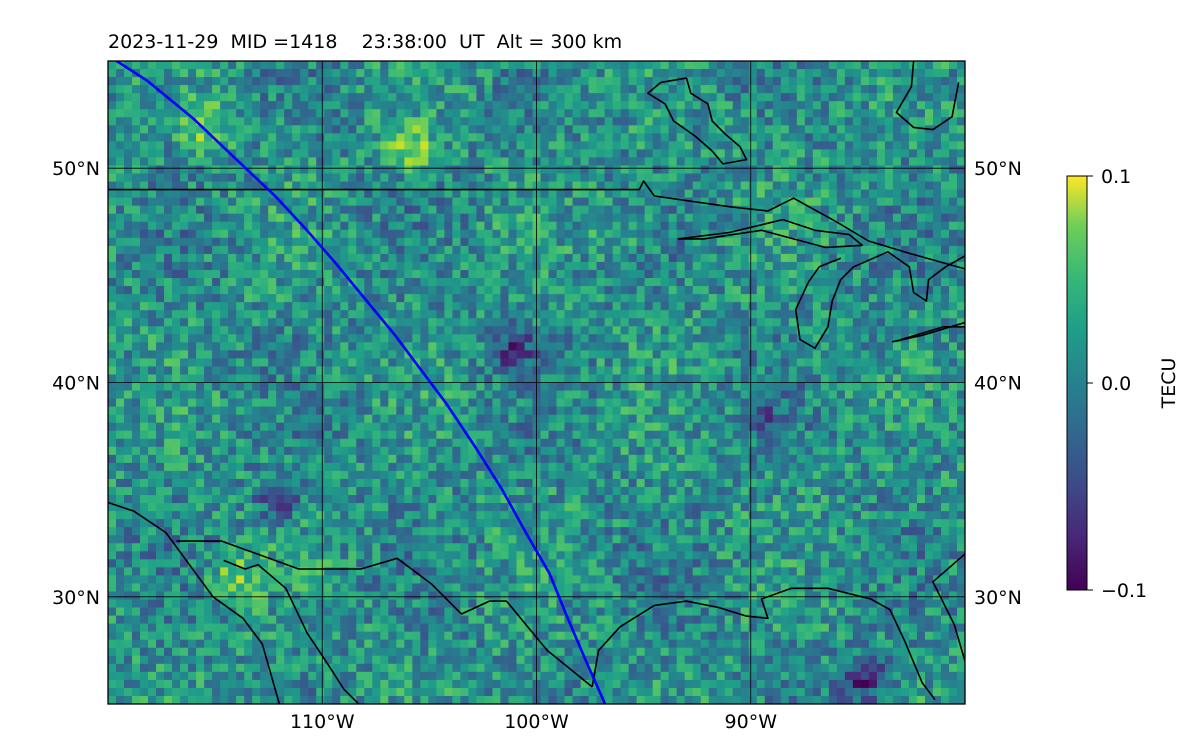 The image size is (1200, 750). Describe the element at coordinates (76, 598) in the screenshot. I see `lat-tick-label-left: 30°N` at that location.